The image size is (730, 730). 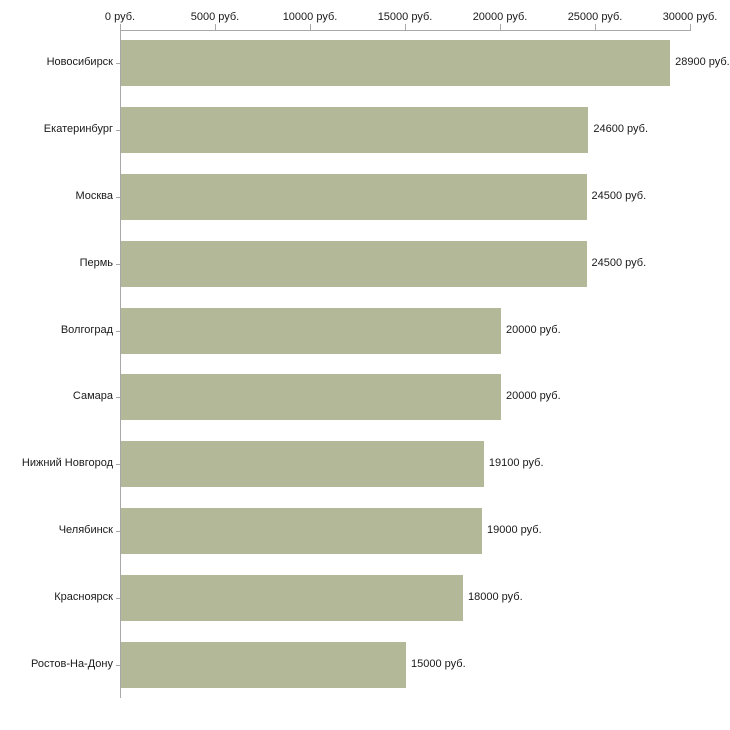 I want to click on x-tick-label: 0 руб., so click(x=120, y=17).